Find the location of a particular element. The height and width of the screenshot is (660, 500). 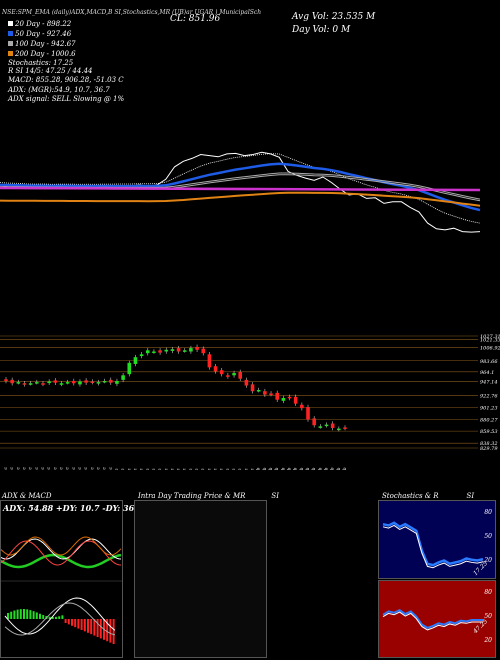

date-label: 03 Jan is located at coordinates (128, 469).